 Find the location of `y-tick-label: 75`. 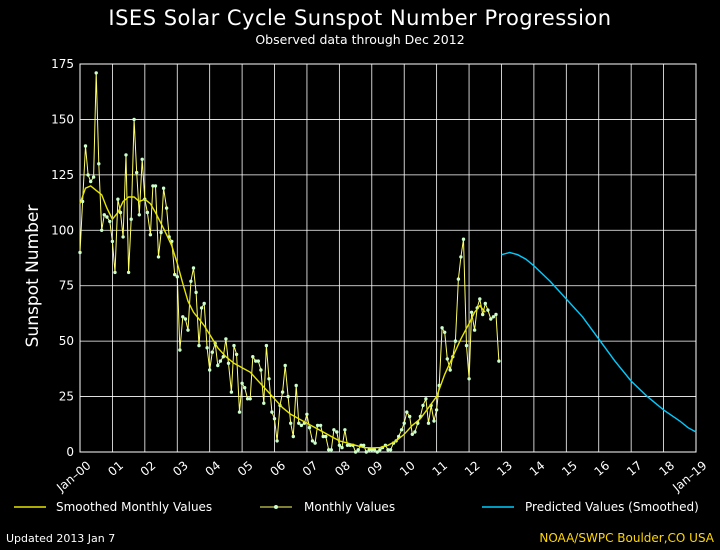

y-tick-label: 75 is located at coordinates (66, 286).